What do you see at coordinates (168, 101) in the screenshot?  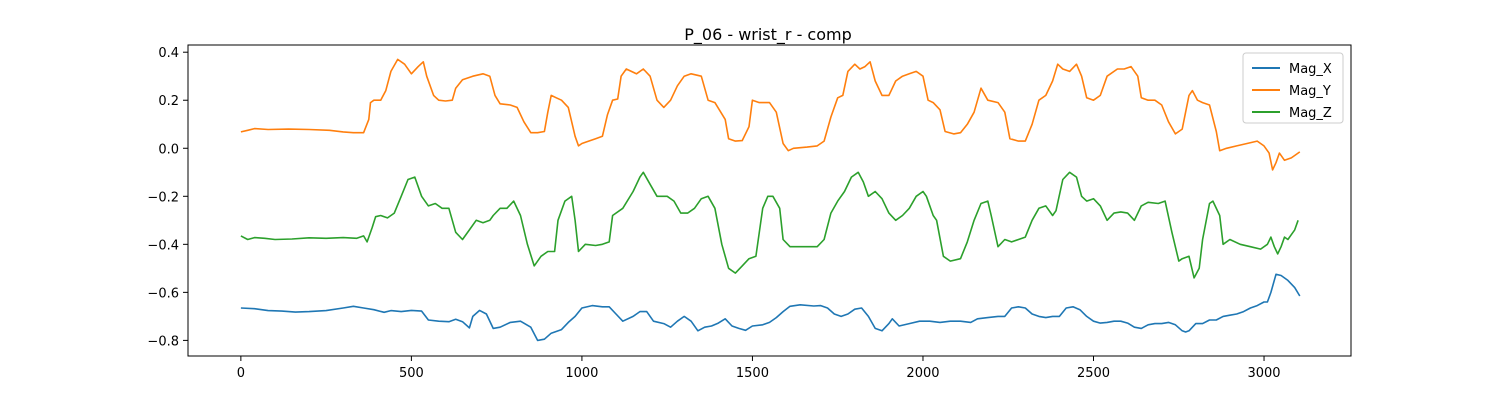 I see `y-tick-label: 0.2` at bounding box center [168, 101].